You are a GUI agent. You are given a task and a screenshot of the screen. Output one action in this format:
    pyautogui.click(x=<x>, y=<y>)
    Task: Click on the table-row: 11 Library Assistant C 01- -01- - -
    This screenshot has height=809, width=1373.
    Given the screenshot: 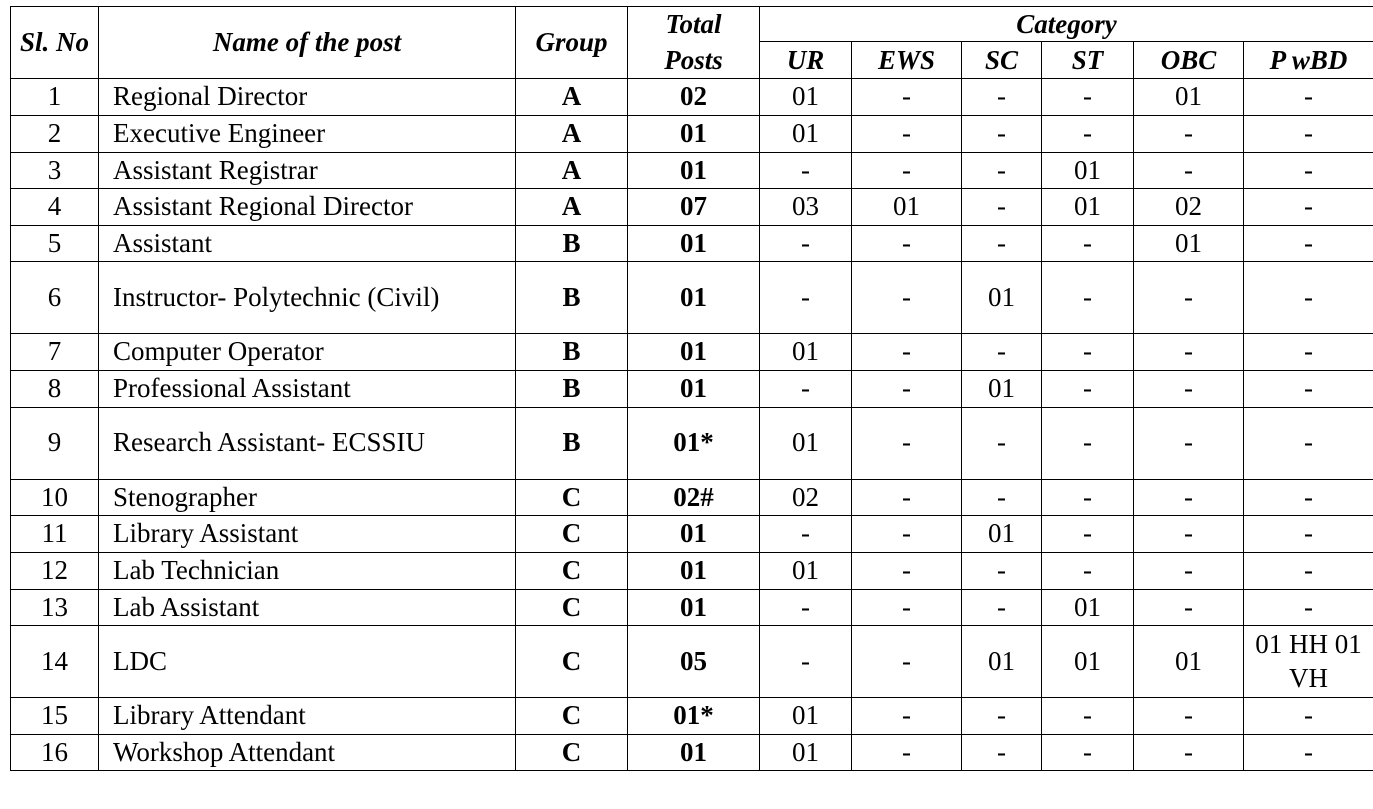 What is the action you would take?
    pyautogui.click(x=691, y=534)
    